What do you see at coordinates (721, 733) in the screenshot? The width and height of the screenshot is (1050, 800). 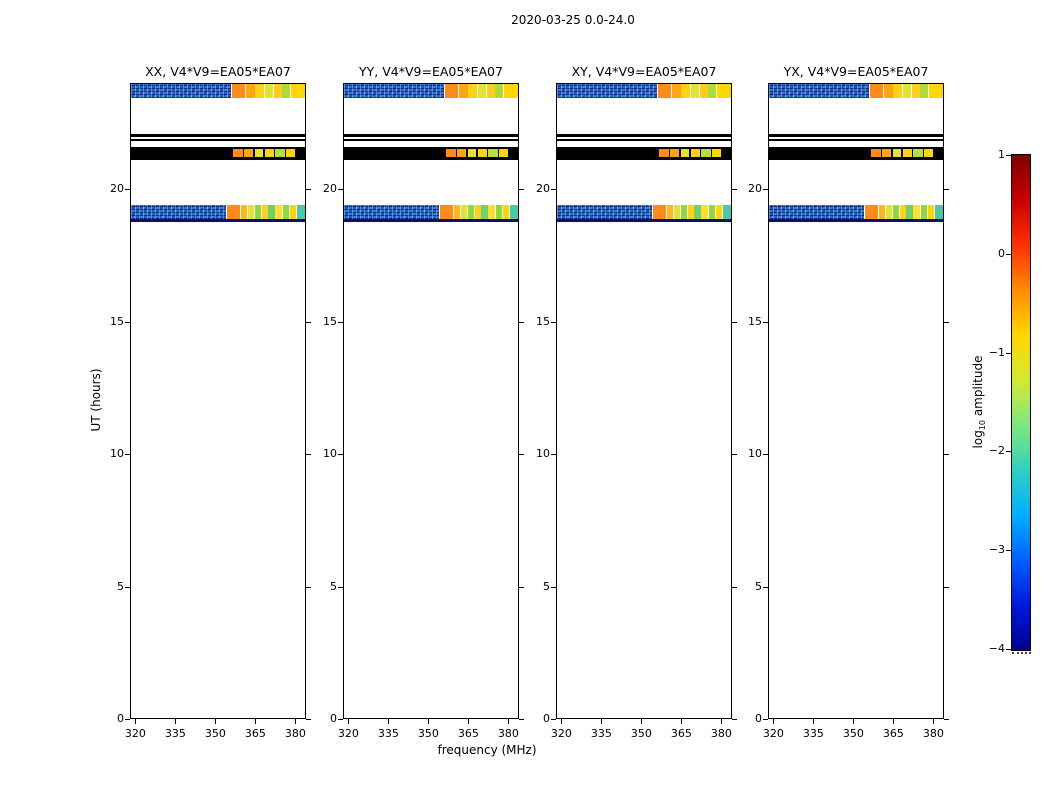 I see `x-tick-label: 380` at bounding box center [721, 733].